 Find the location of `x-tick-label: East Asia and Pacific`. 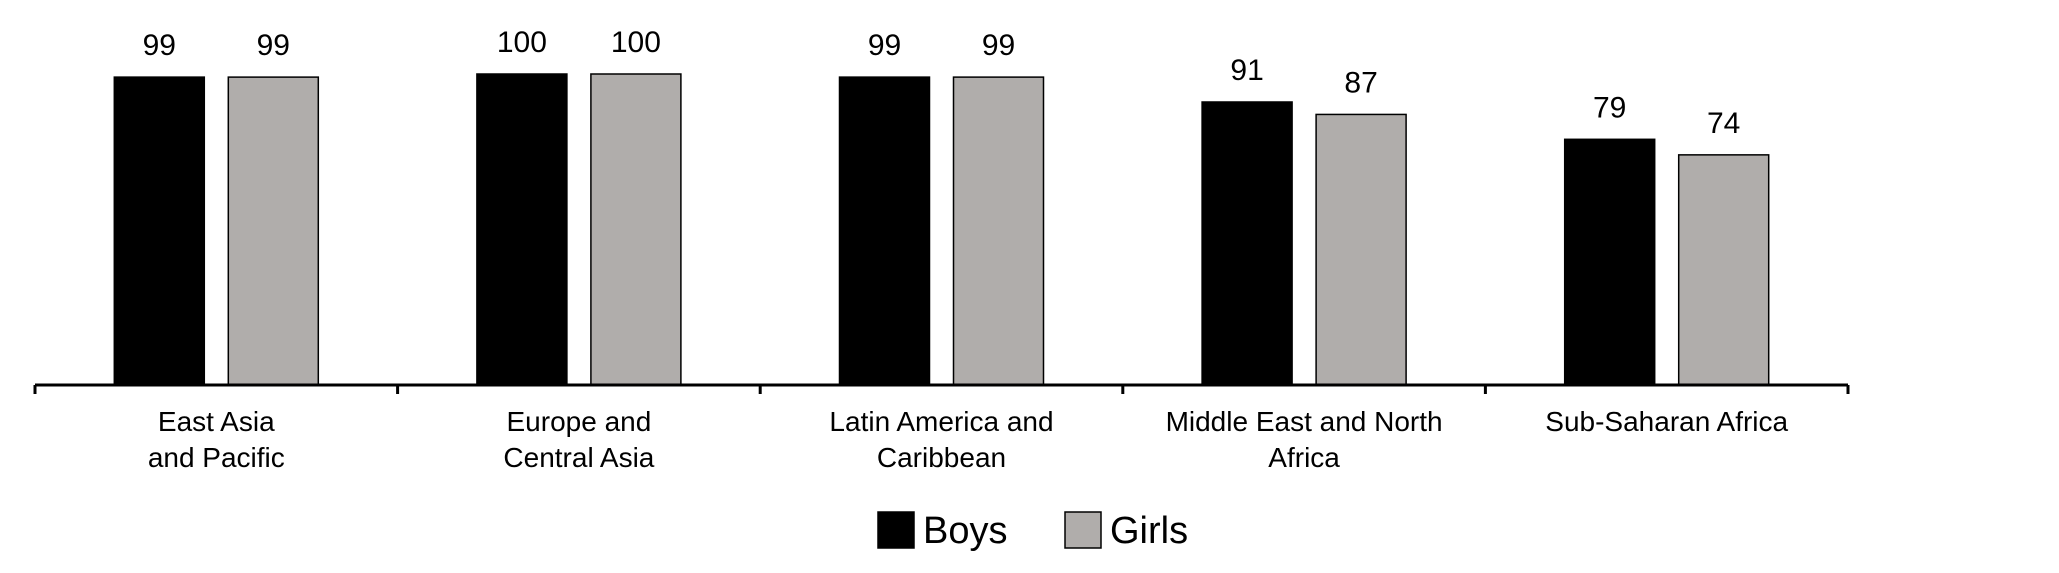

x-tick-label: East Asia and Pacific is located at coordinates (216, 439).